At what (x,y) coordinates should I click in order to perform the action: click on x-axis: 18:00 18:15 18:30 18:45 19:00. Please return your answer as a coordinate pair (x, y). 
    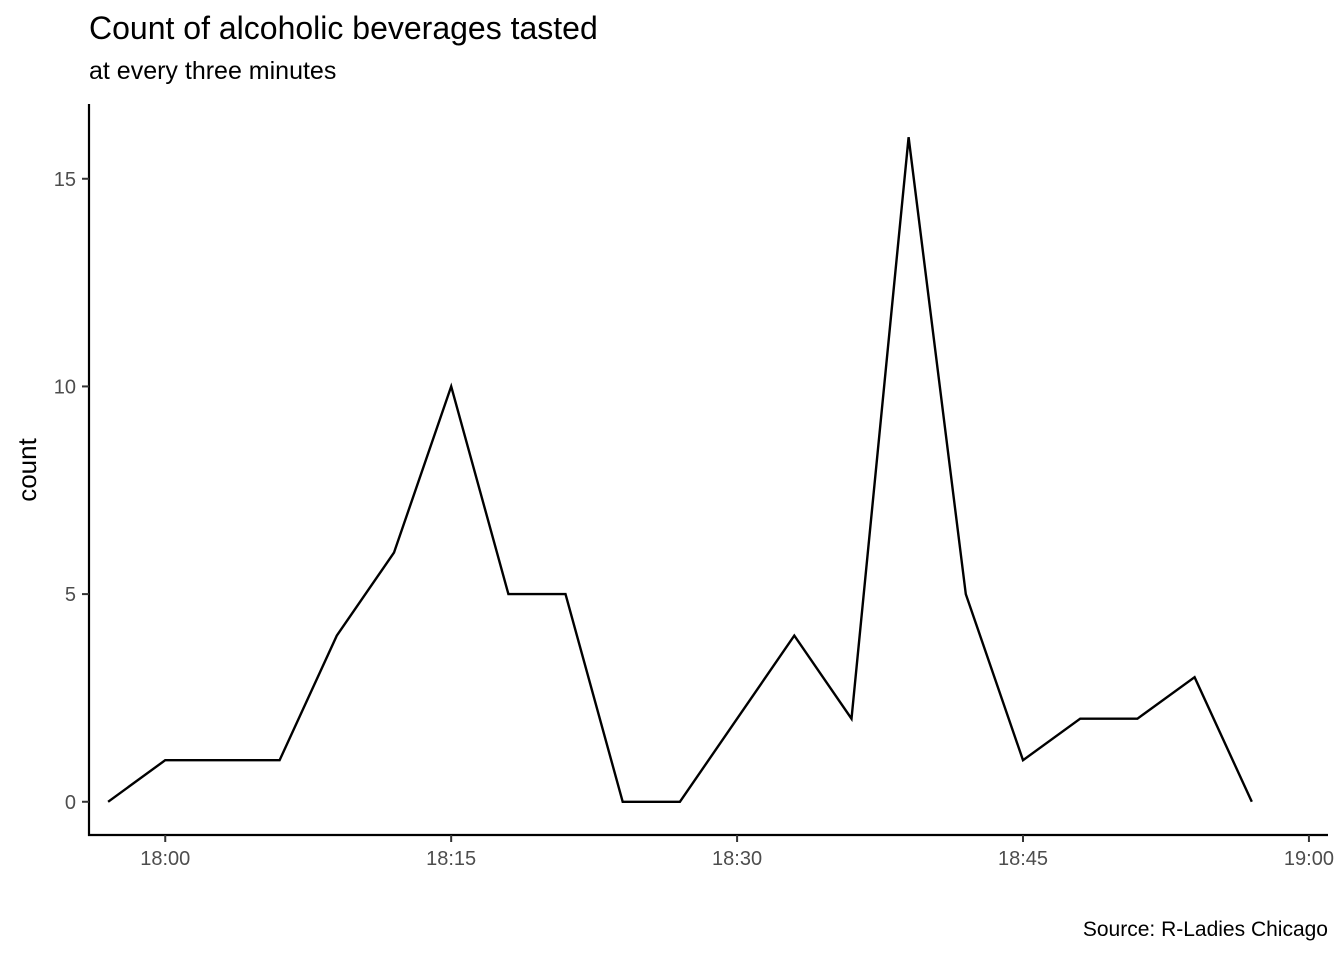
    Looking at the image, I should click on (711, 851).